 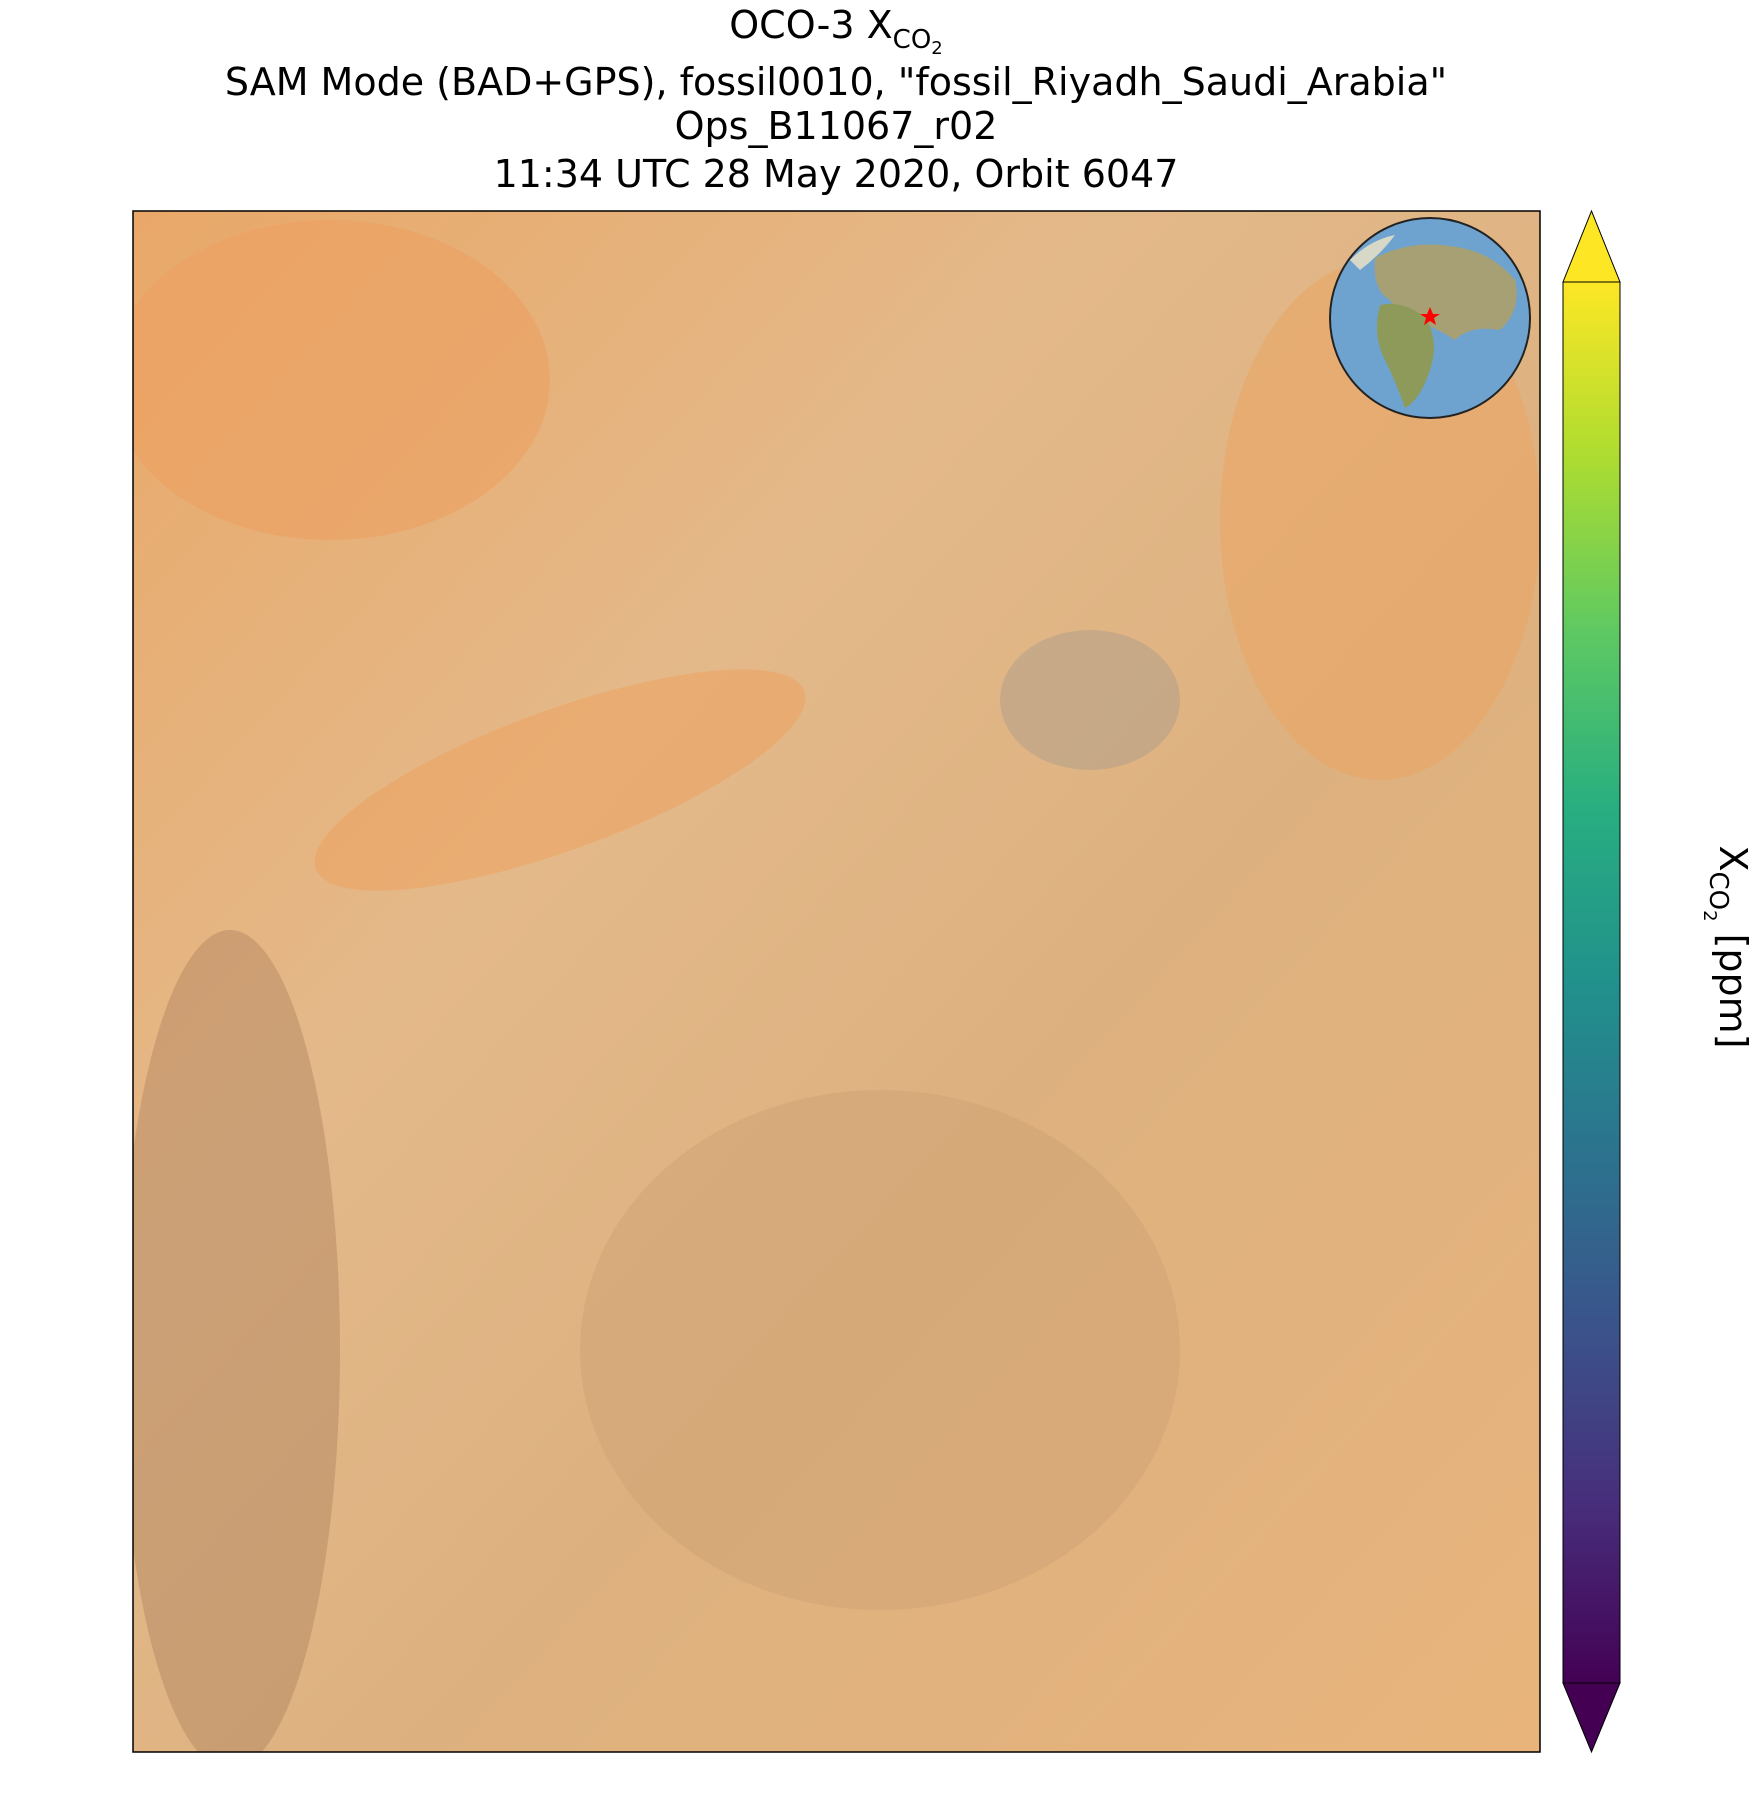 What do you see at coordinates (1591, 246) in the screenshot?
I see `colorbar-extend-max` at bounding box center [1591, 246].